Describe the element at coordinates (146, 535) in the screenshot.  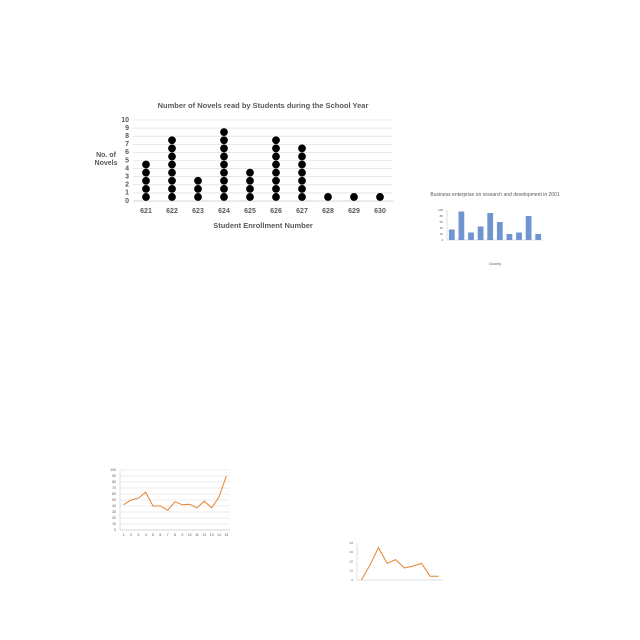
I see `x-tick-label: 4` at that location.